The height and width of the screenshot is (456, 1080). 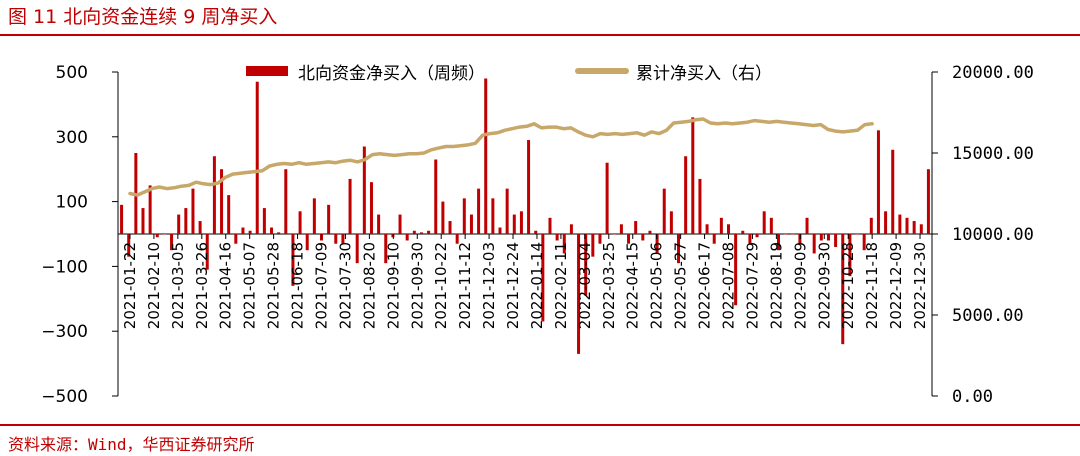 What do you see at coordinates (540, 425) in the screenshot?
I see `footer-rule` at bounding box center [540, 425].